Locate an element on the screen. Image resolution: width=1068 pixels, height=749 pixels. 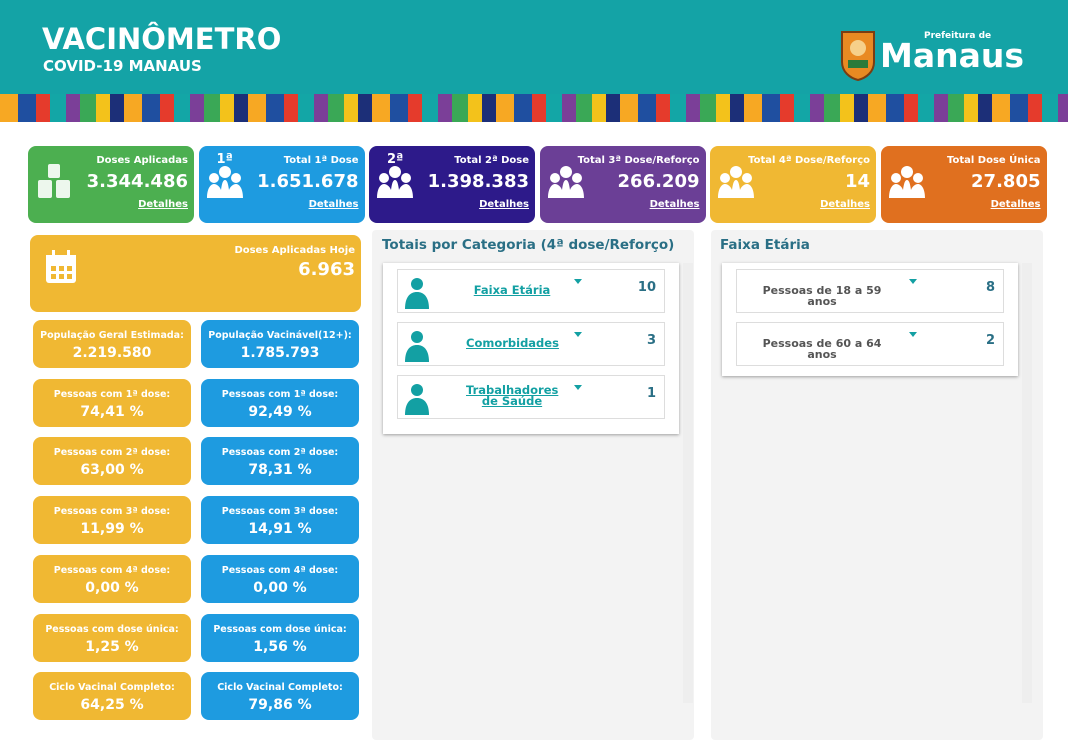
list-item: Trabalhadores de Saúde 1 is located at coordinates (531, 397).